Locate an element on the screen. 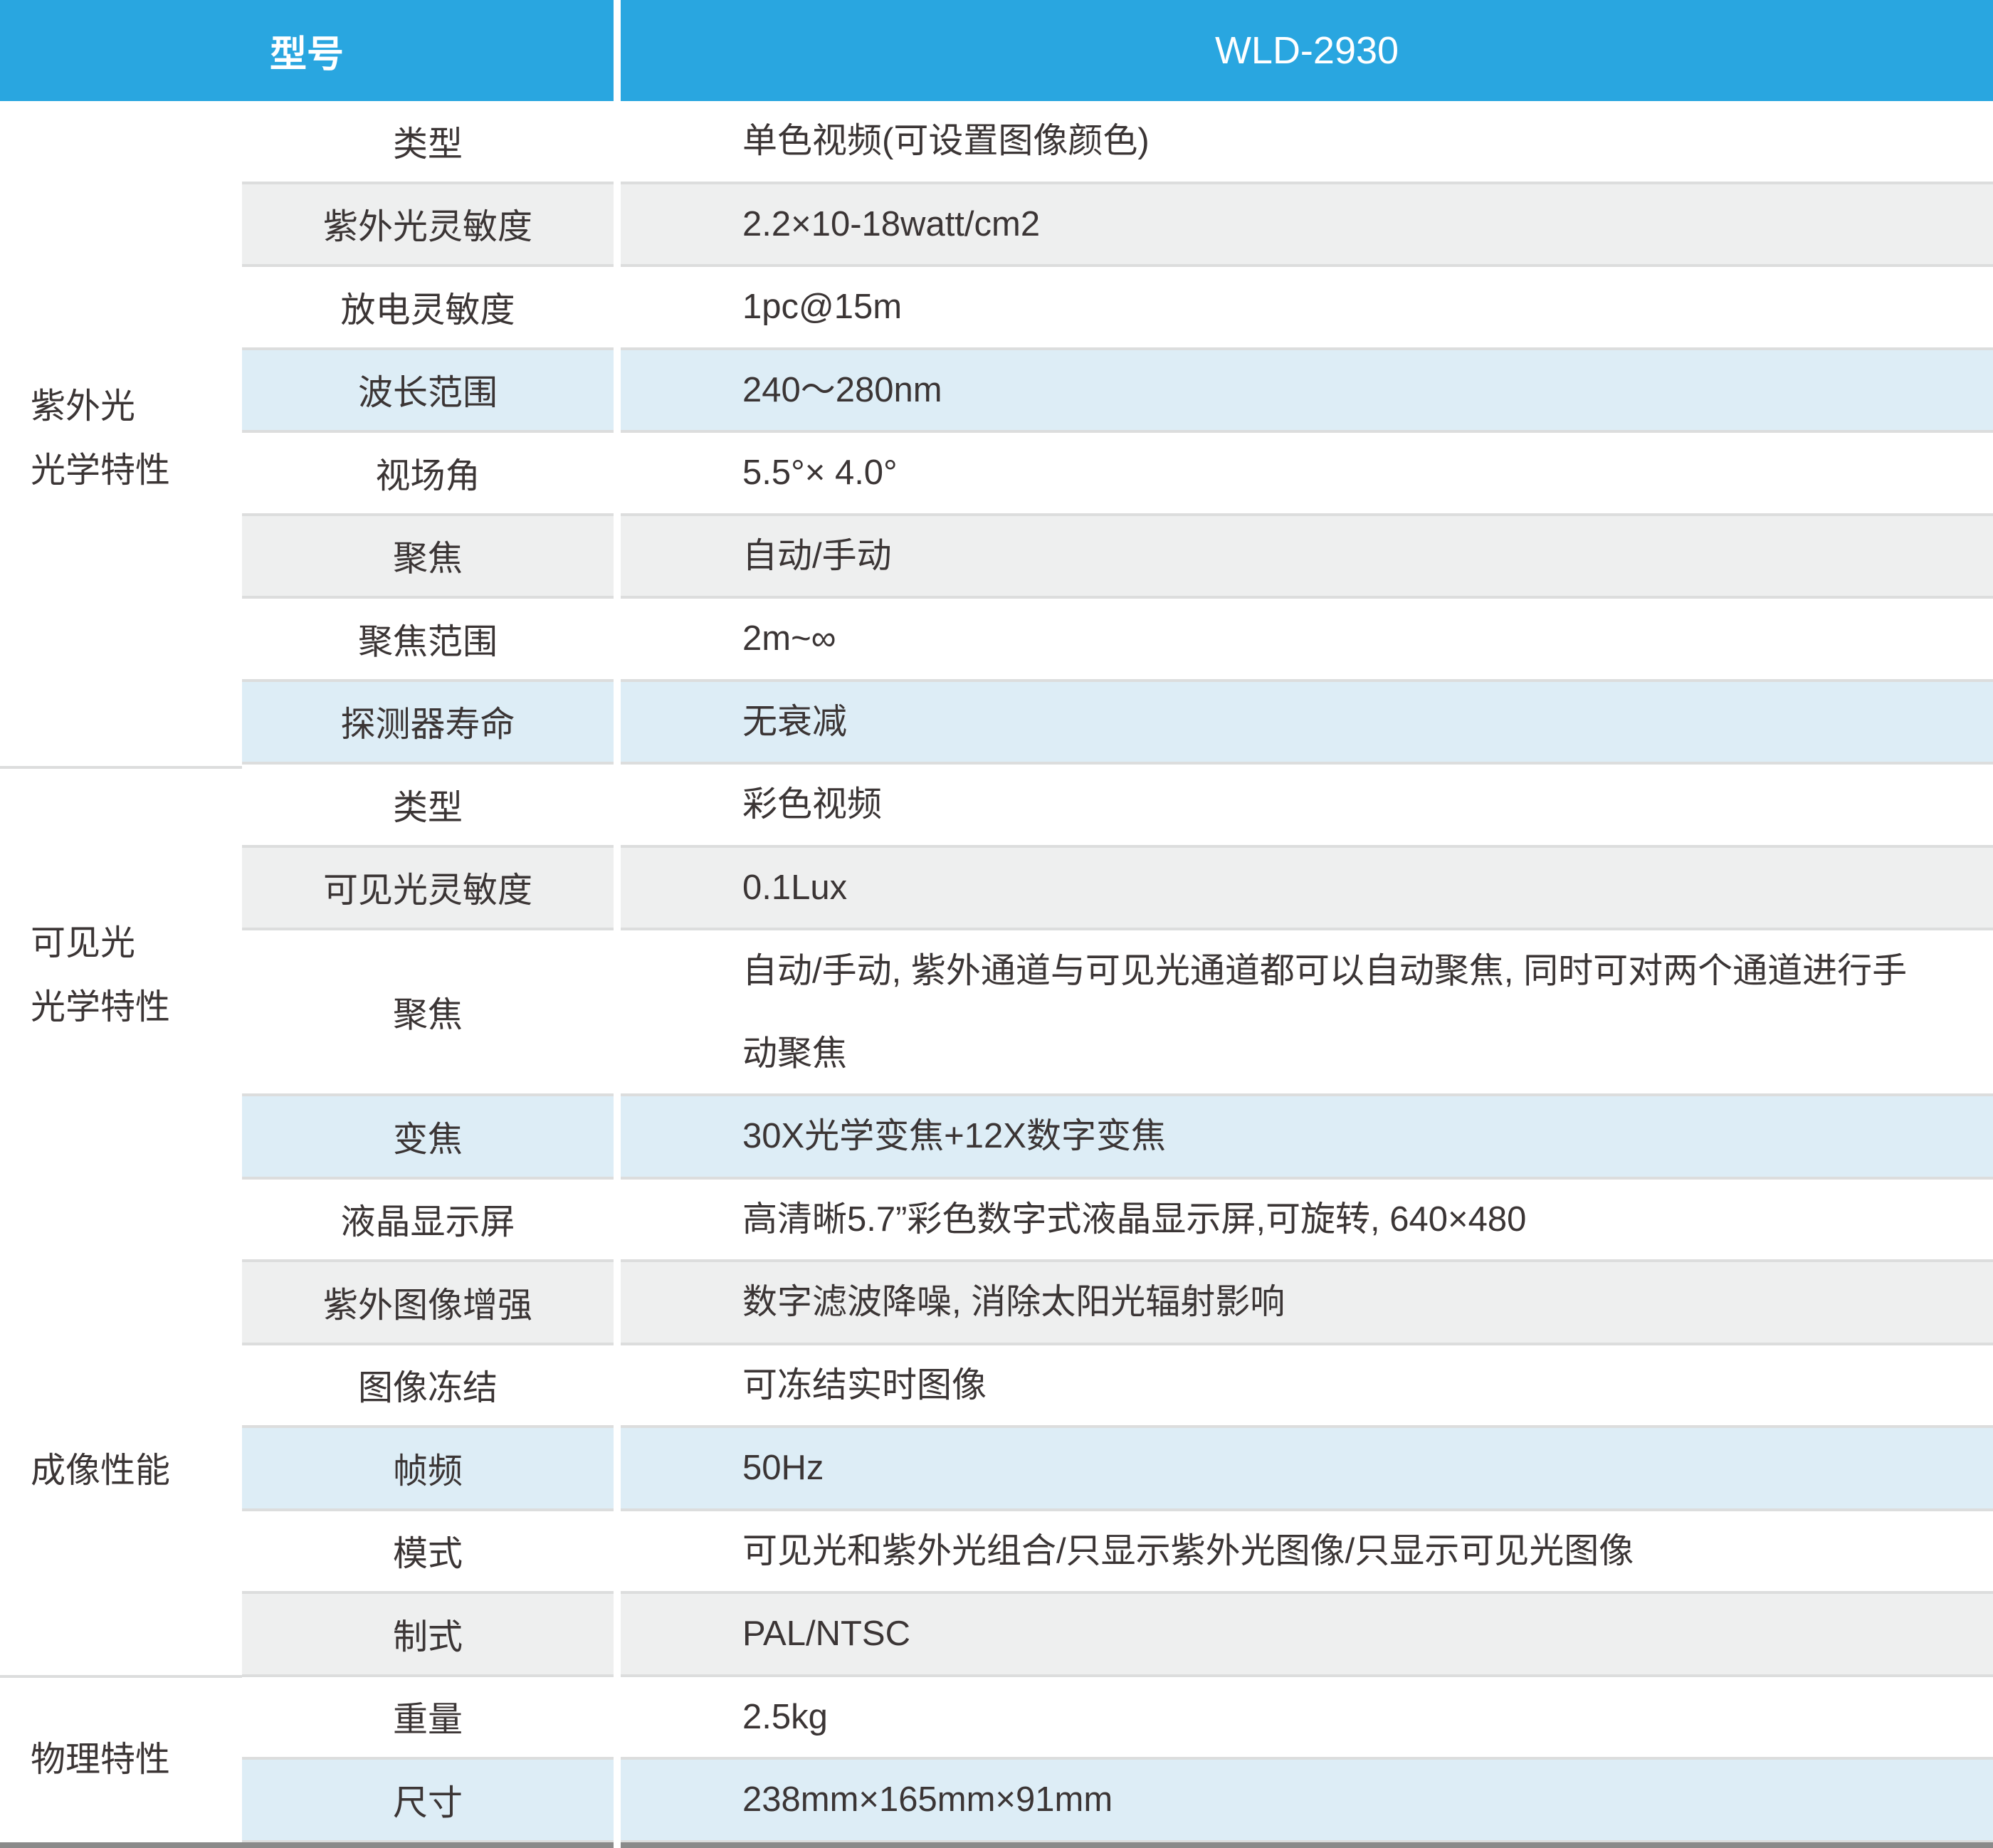 The width and height of the screenshot is (1993, 1848). table-row: 紫外图像增强 数字滤波降噪, 消除太阳光辐射影响 is located at coordinates (996, 1303).